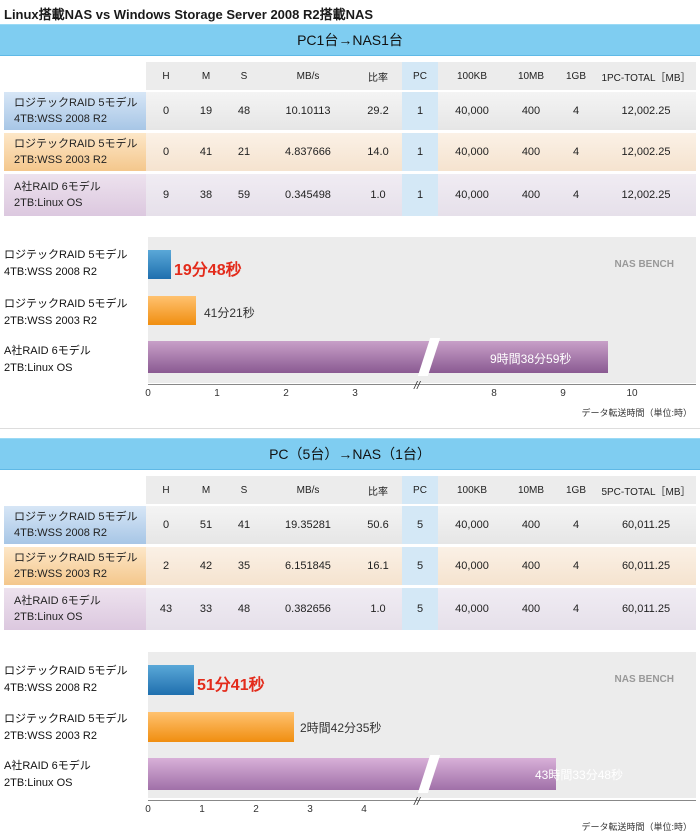 Image resolution: width=700 pixels, height=834 pixels. I want to click on chart1-category-1: ロジテックRAID 5モデル 4TB:WSS 2008 R2, so click(66, 263).